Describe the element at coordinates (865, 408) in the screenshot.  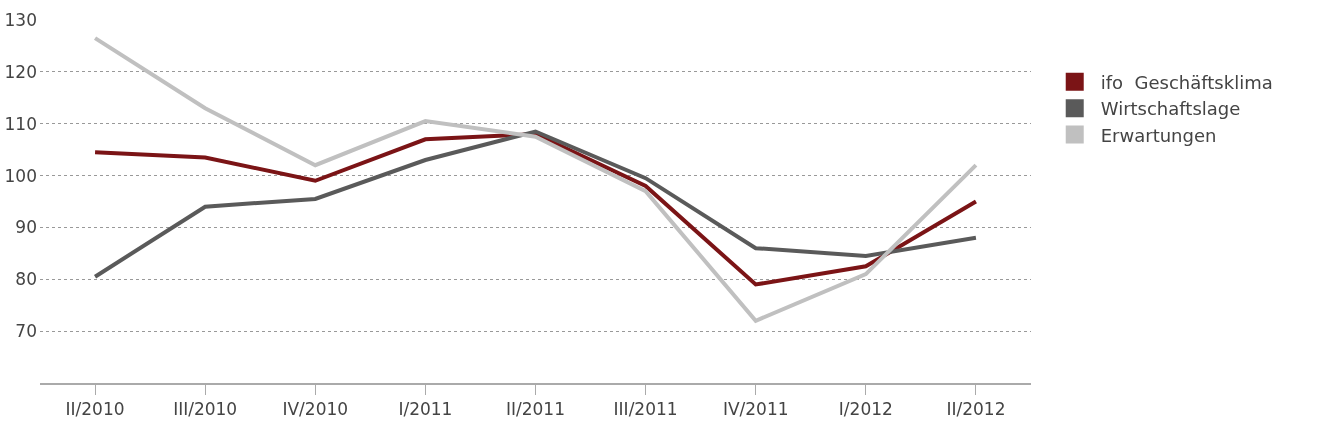
I see `x-tick-label: I/2012` at that location.